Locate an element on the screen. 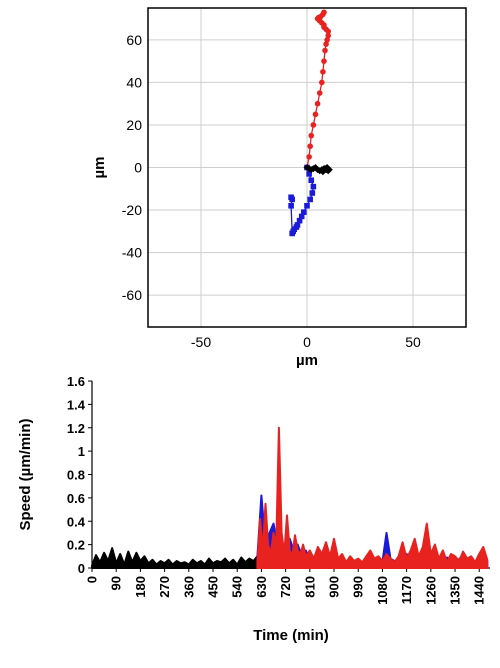 Image resolution: width=500 pixels, height=668 pixels. trajectory-series is located at coordinates (310, 123).